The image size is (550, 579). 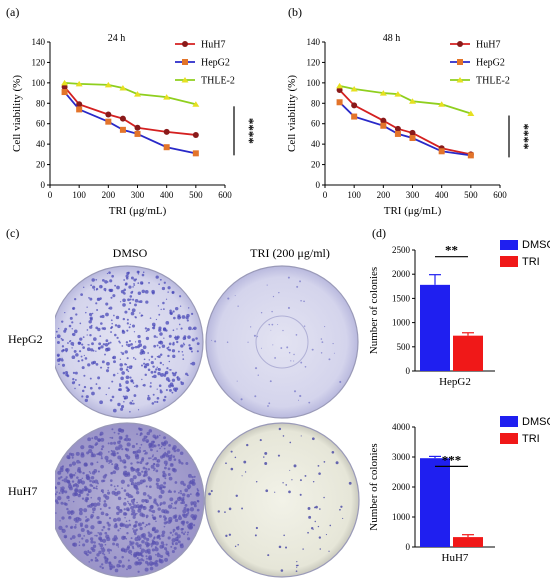 I want to click on legend-label: DMSO, so click(x=536, y=245).